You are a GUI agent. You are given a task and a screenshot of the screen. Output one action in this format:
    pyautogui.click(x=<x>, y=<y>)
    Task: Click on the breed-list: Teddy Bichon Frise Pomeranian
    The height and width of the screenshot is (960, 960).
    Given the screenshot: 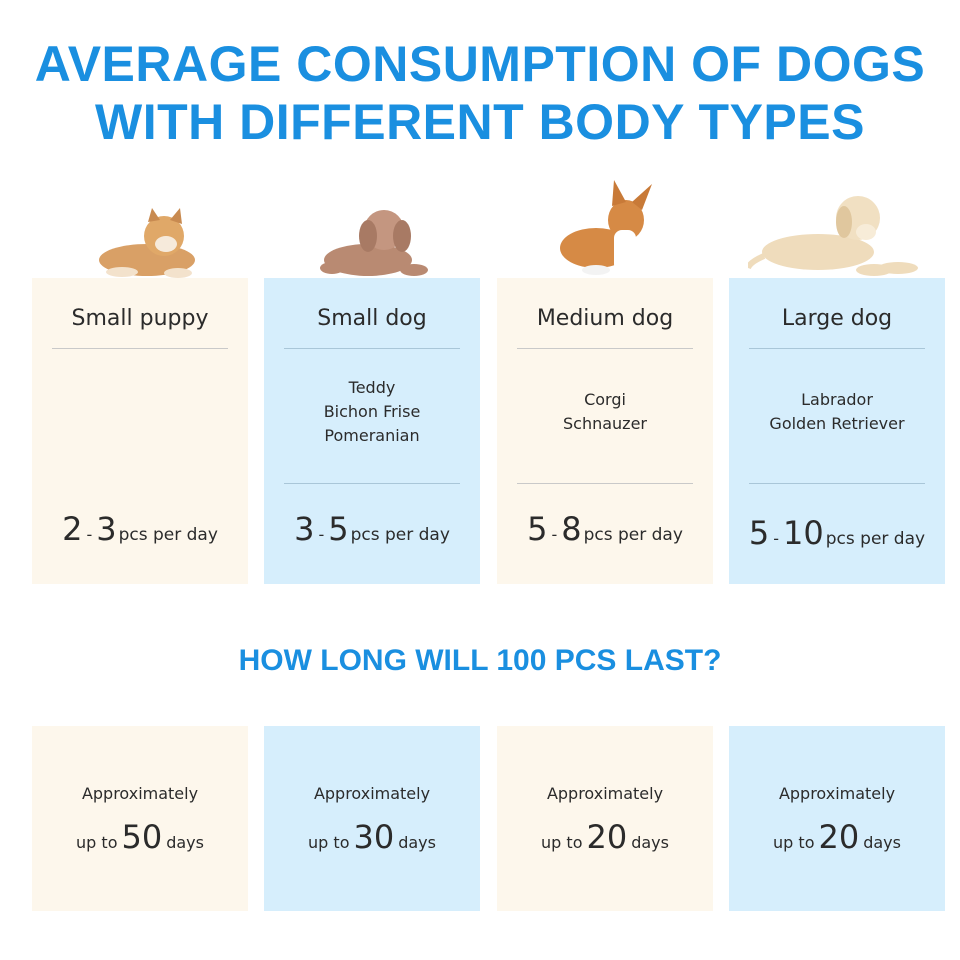 What is the action you would take?
    pyautogui.click(x=372, y=412)
    